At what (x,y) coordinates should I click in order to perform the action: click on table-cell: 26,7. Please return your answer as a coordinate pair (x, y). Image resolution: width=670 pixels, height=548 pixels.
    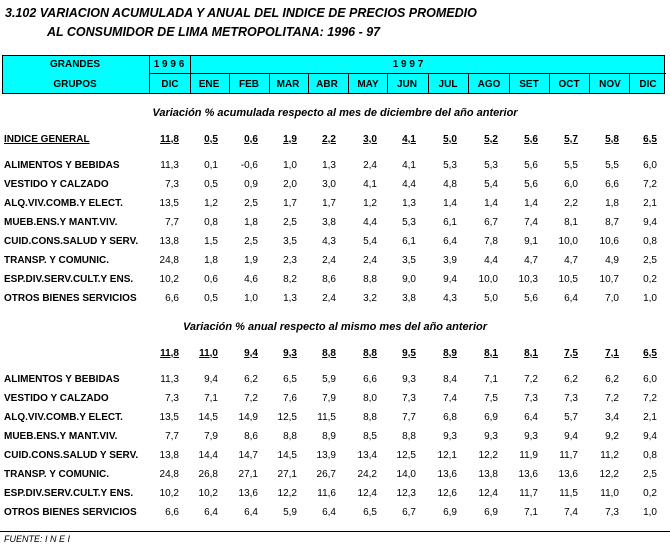
    Looking at the image, I should click on (326, 474).